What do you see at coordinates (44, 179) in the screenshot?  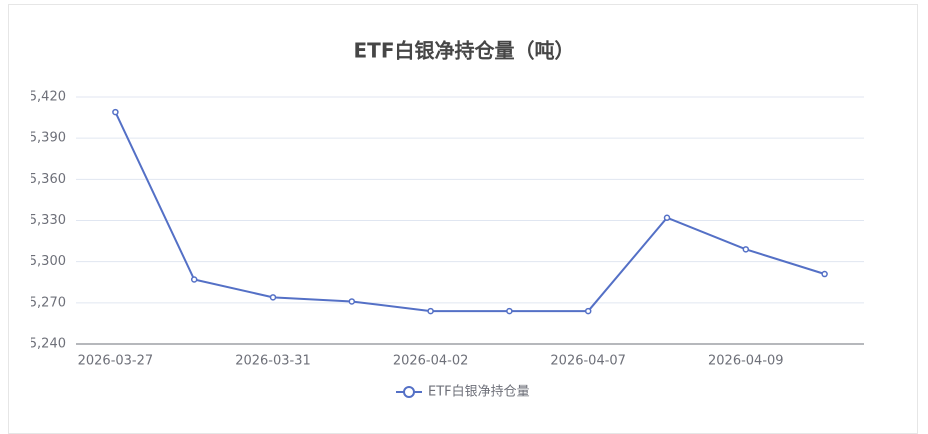 I see `y-tick-label: 15,360` at bounding box center [44, 179].